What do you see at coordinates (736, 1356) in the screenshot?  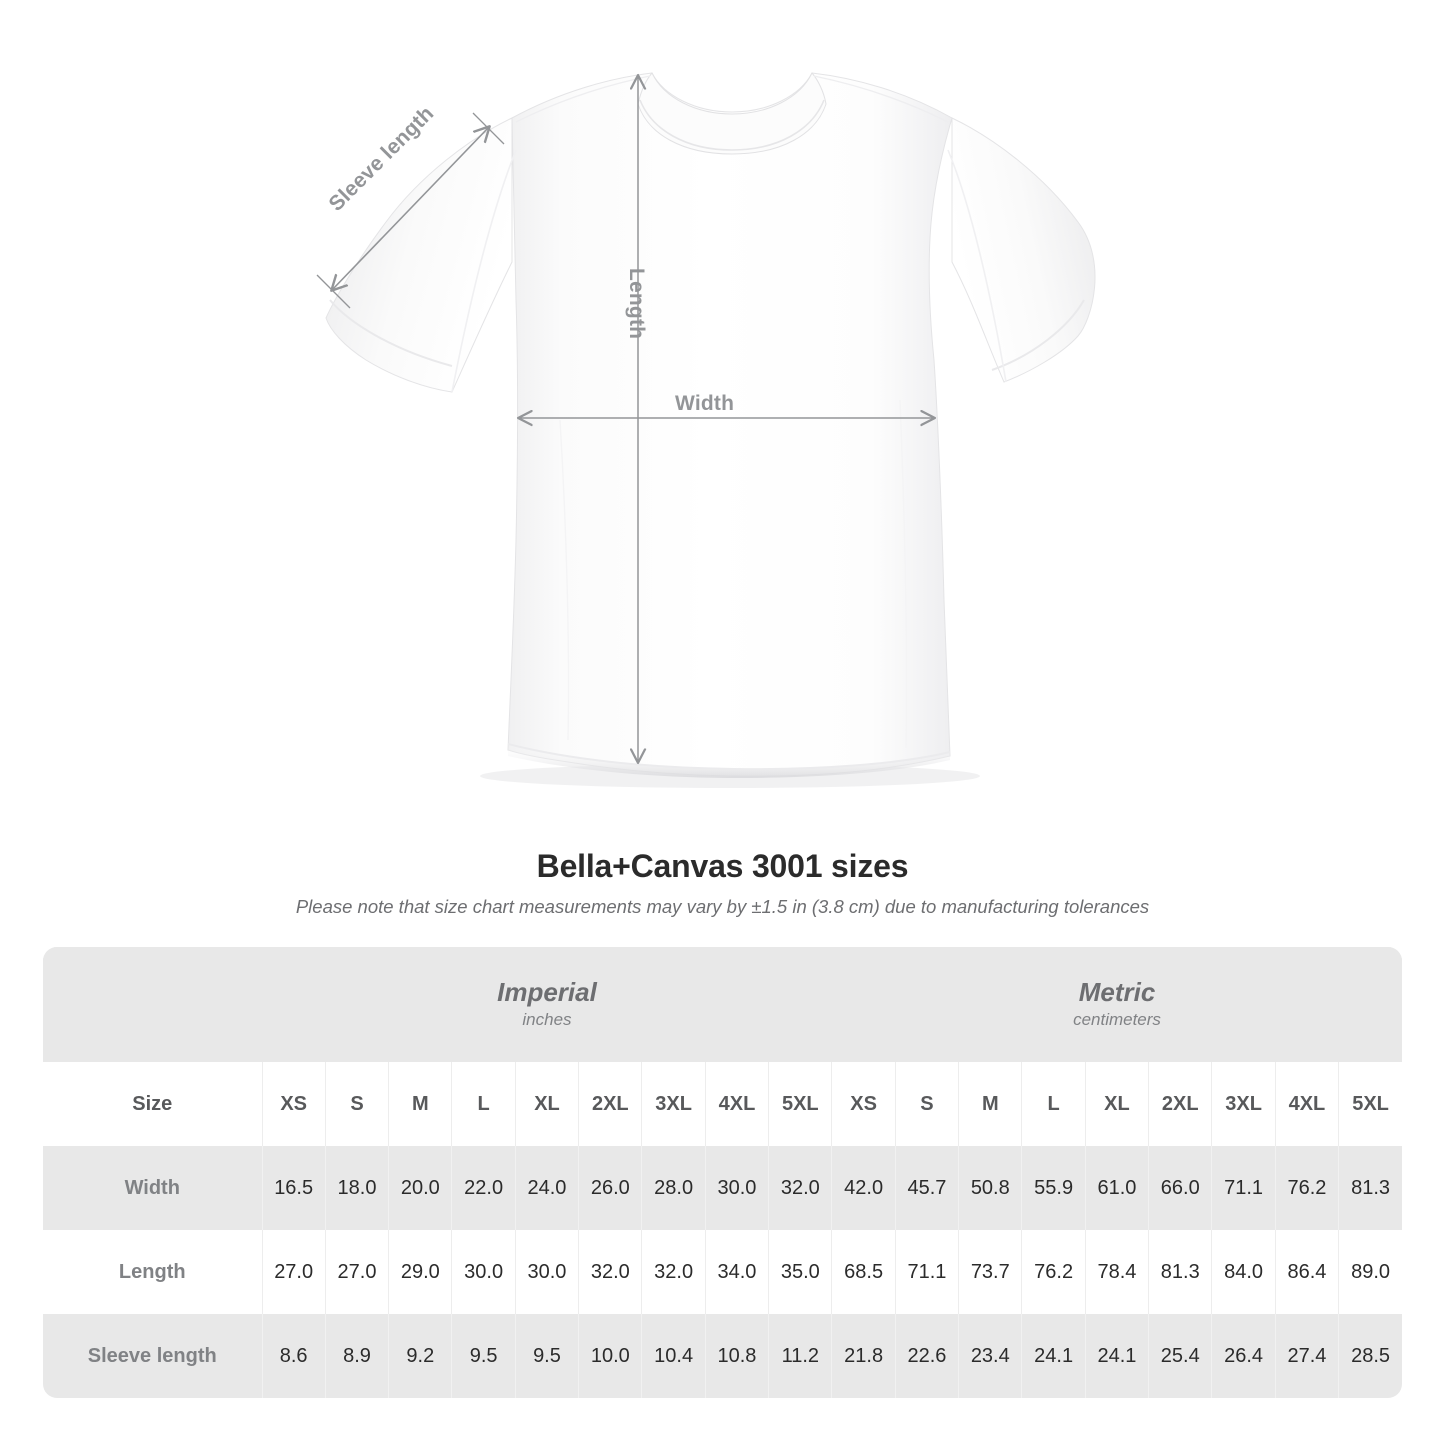 I see `measurement-cell: 10.8` at bounding box center [736, 1356].